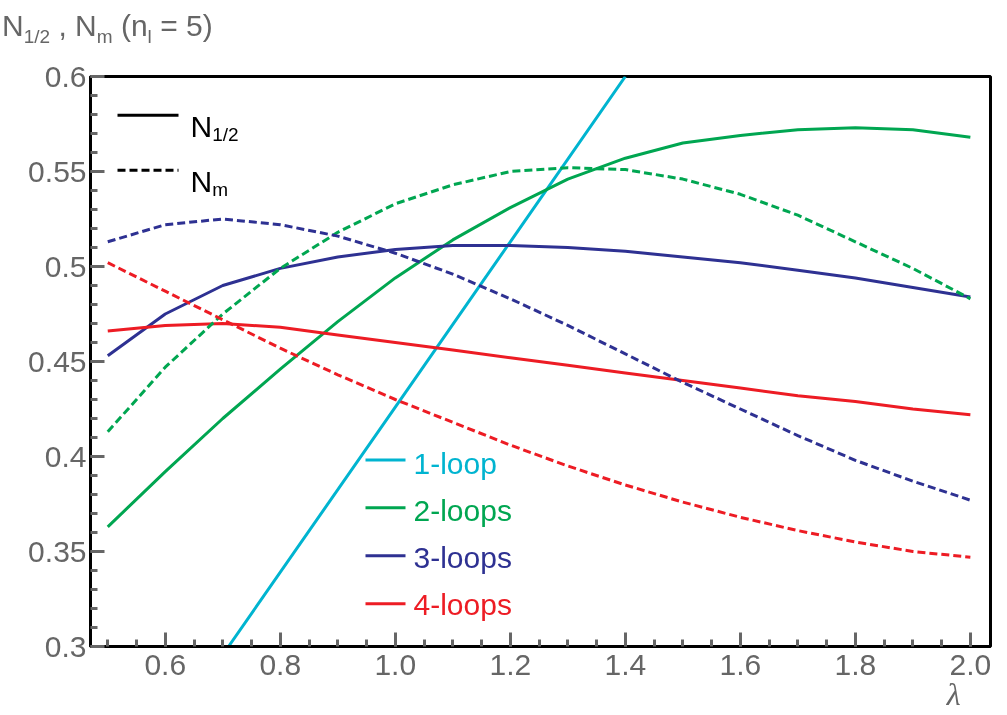 This screenshot has width=1007, height=715. I want to click on y-tick-label: 0.5, so click(65, 266).